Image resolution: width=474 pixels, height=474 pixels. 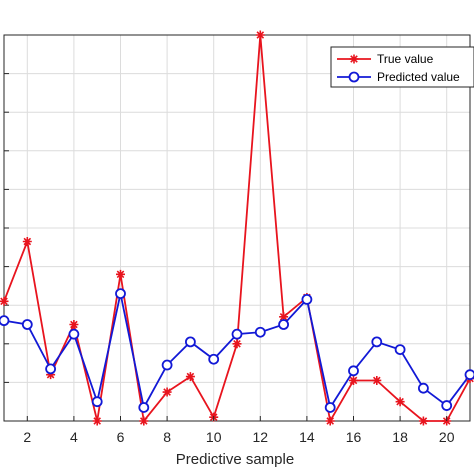 I want to click on x-tick-label: 16, so click(x=354, y=437).